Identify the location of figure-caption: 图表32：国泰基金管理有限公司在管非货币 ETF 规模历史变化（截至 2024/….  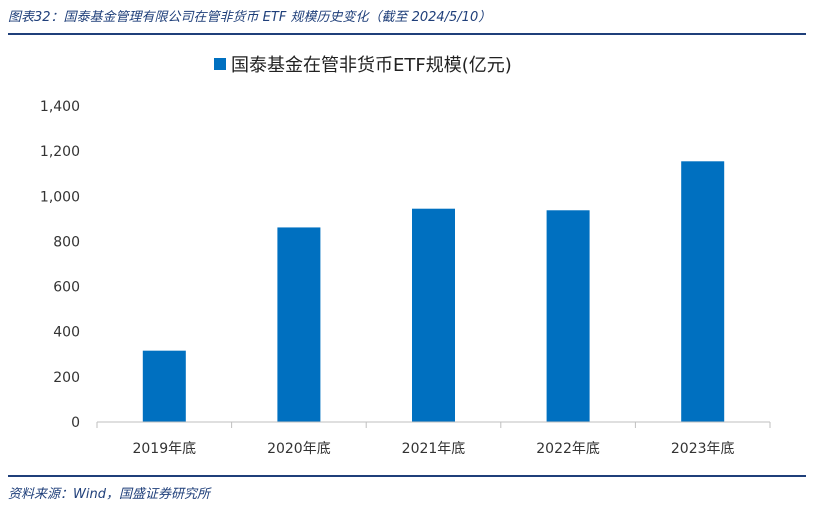
(250, 17).